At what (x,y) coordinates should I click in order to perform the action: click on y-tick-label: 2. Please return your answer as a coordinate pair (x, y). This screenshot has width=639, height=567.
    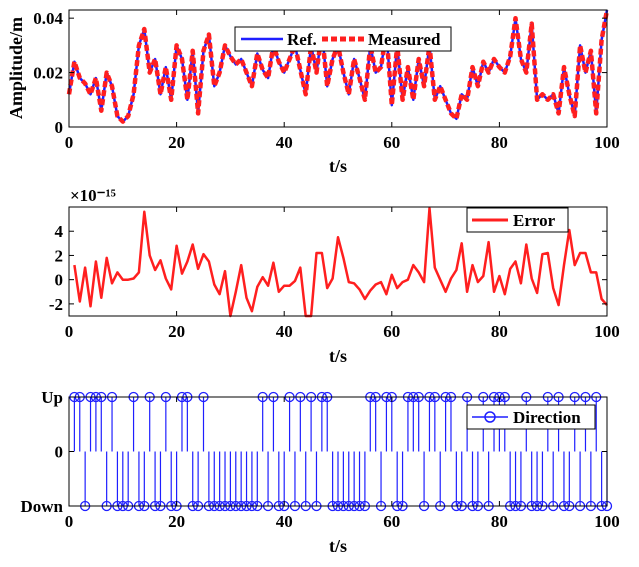
    Looking at the image, I should click on (59, 255).